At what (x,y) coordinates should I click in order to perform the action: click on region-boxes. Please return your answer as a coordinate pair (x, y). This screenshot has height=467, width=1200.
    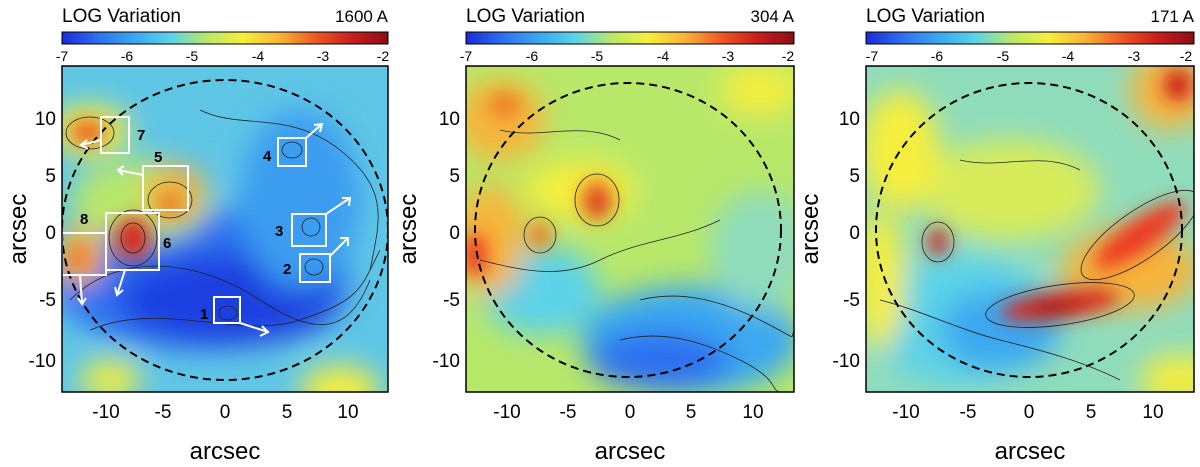
    Looking at the image, I should click on (196, 220).